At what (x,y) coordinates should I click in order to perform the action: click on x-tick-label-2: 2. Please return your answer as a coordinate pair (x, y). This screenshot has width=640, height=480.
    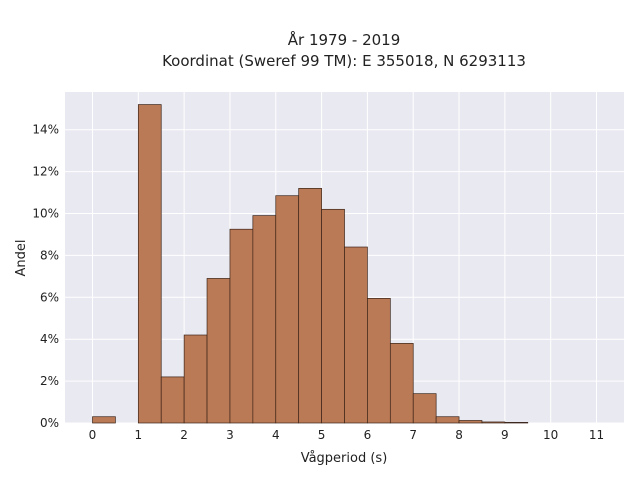
    Looking at the image, I should click on (184, 435).